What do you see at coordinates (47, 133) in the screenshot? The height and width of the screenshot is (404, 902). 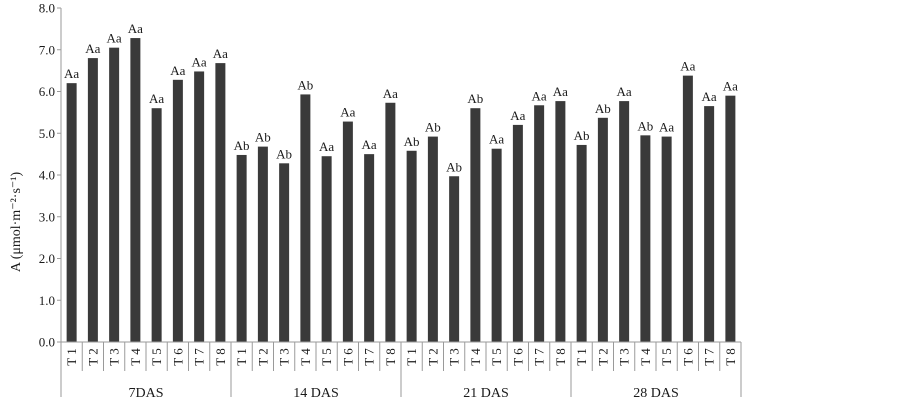 I see `y-tick-label: 5.0` at bounding box center [47, 133].